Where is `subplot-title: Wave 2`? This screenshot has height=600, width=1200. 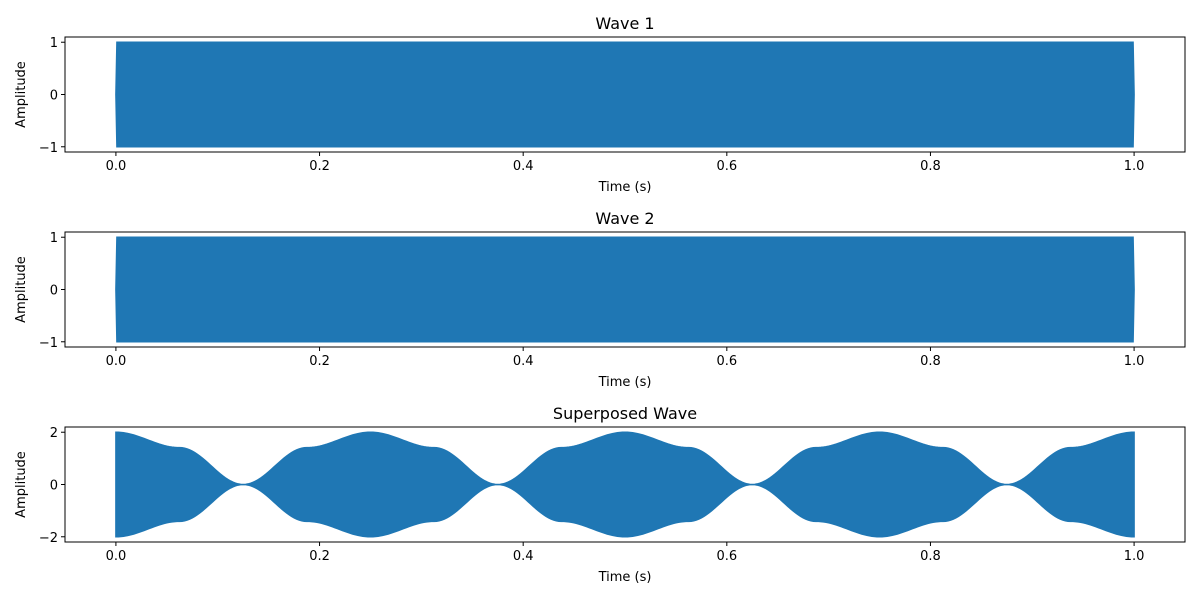 subplot-title: Wave 2 is located at coordinates (624, 218).